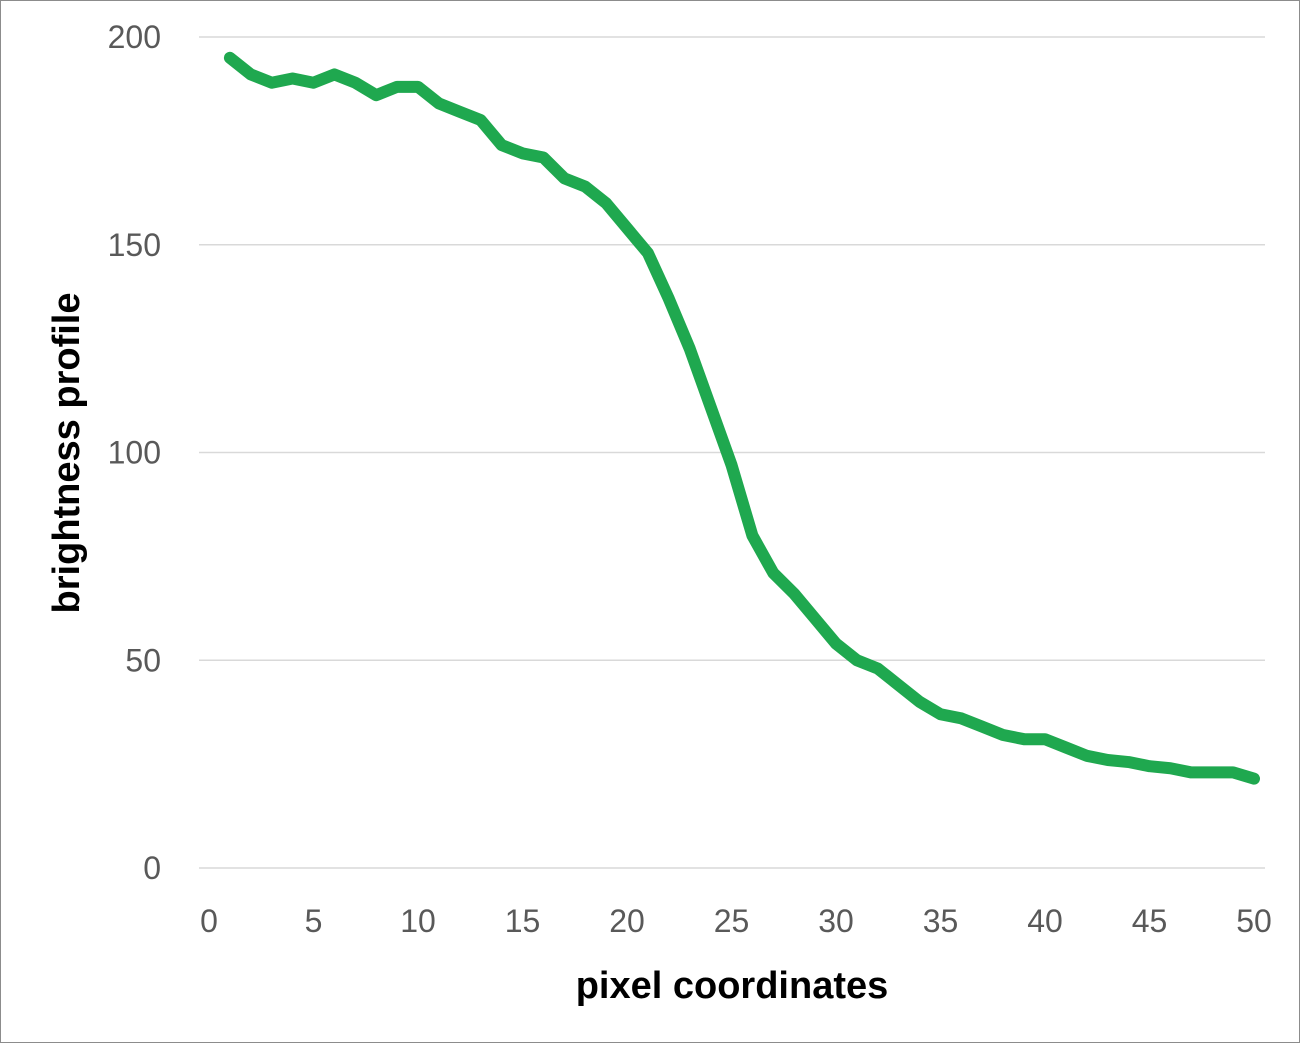 This screenshot has height=1043, width=1300. Describe the element at coordinates (523, 921) in the screenshot. I see `x-tick-label: 15` at that location.